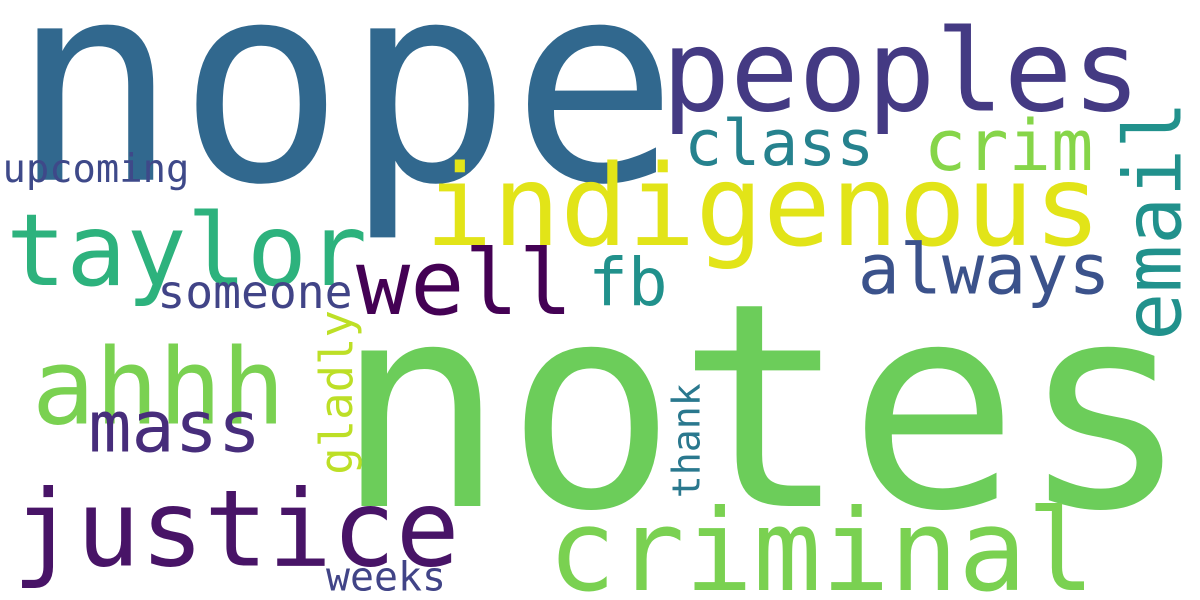  Describe the element at coordinates (175, 426) in the screenshot. I see `word-mass: mass` at that location.